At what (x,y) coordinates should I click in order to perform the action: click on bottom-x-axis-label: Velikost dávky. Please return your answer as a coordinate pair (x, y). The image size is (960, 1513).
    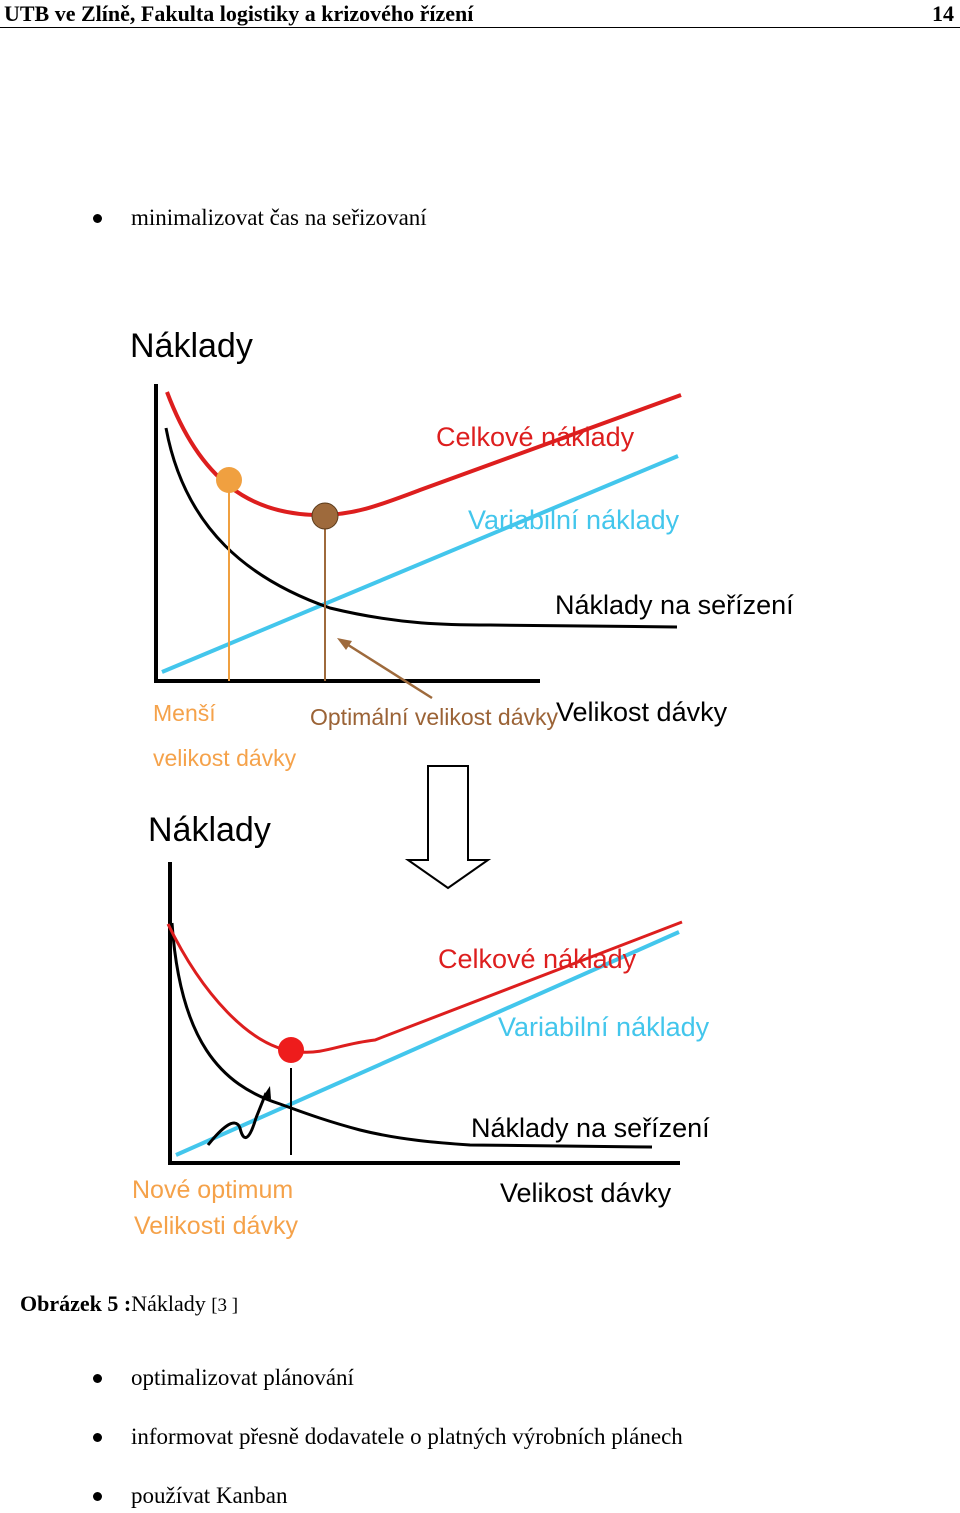
    Looking at the image, I should click on (586, 1193).